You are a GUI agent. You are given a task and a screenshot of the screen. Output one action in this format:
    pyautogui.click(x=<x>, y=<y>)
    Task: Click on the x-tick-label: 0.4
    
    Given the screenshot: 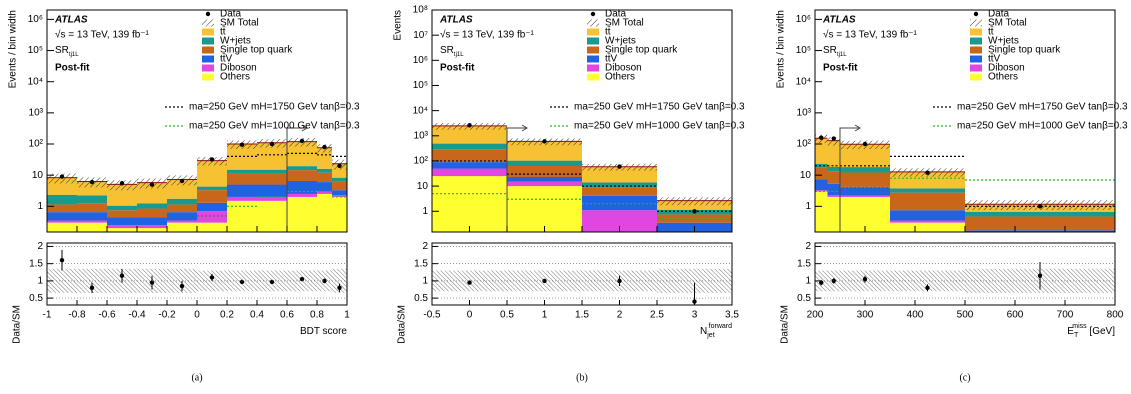 What is the action you would take?
    pyautogui.click(x=257, y=315)
    